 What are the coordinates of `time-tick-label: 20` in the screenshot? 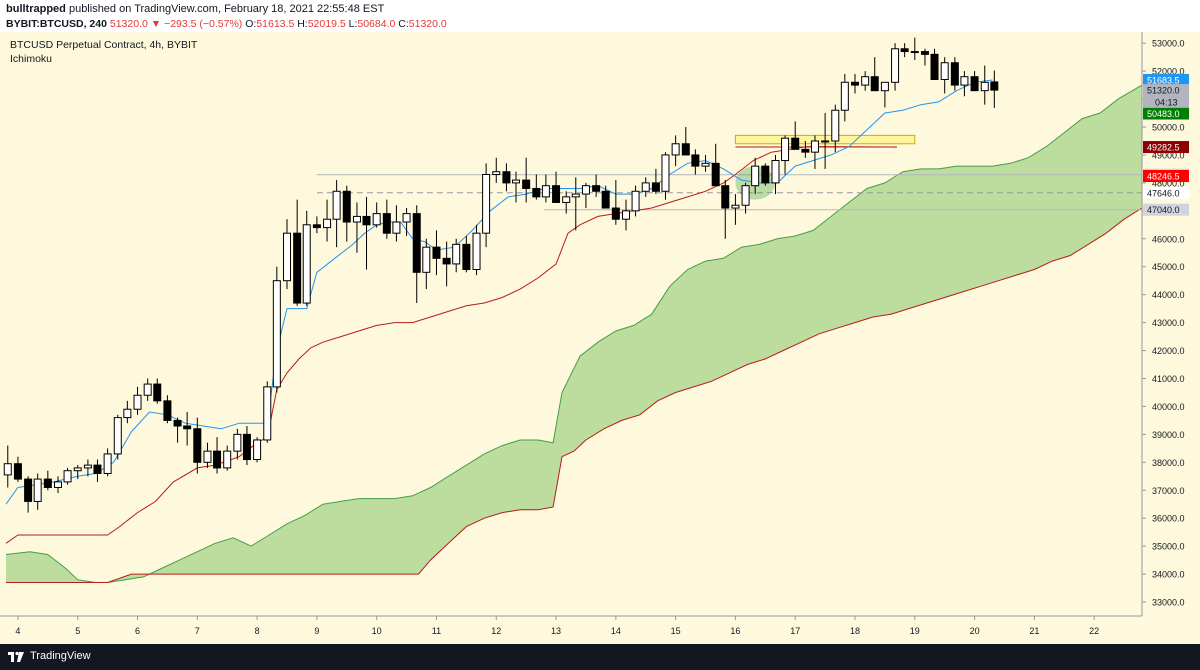 It's located at (975, 631).